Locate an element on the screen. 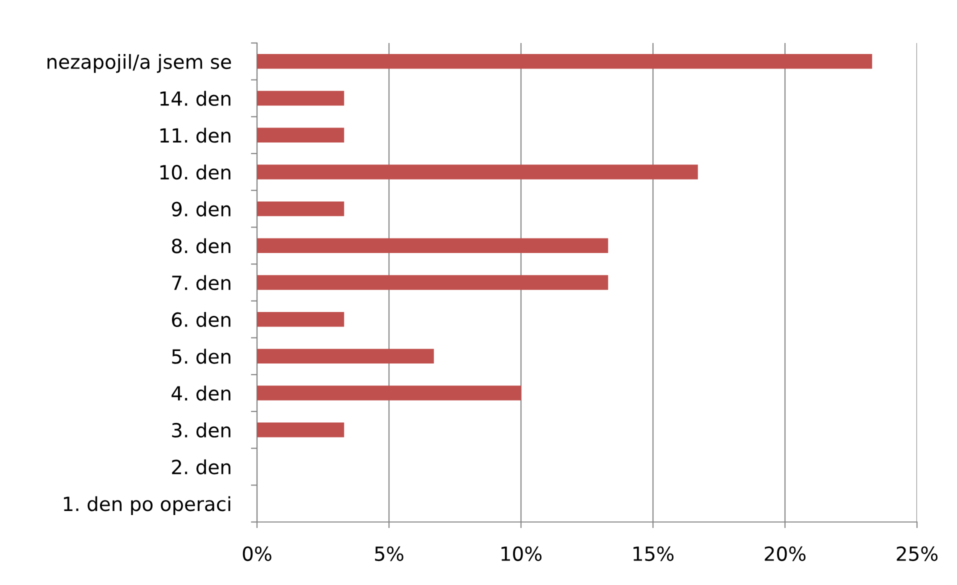 Image resolution: width=957 pixels, height=585 pixels. y-tick-label: 8. den is located at coordinates (201, 246).